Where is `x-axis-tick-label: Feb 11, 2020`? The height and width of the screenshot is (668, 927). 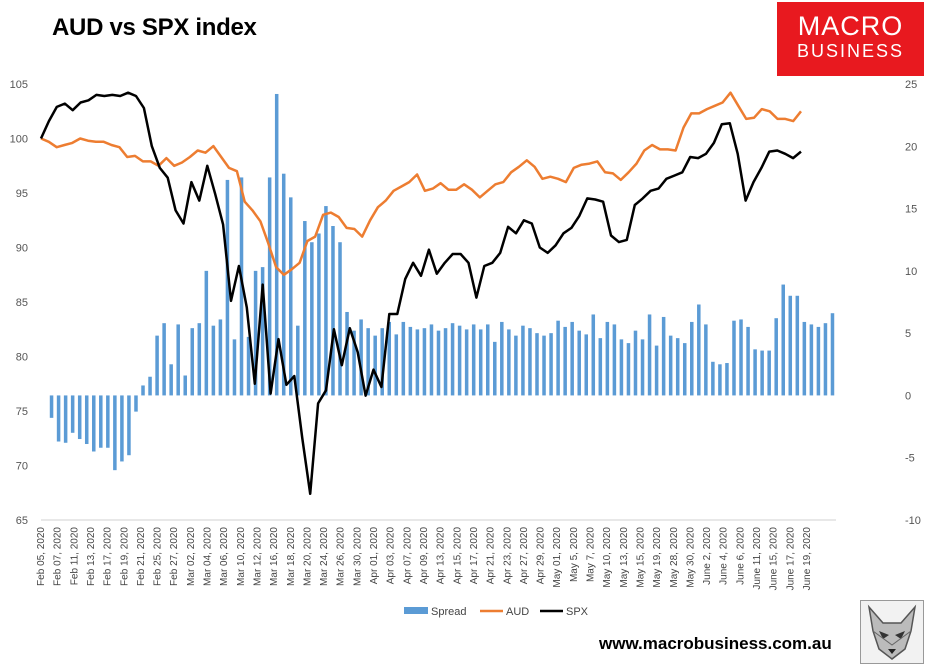 x-axis-tick-label: Feb 11, 2020 is located at coordinates (74, 556).